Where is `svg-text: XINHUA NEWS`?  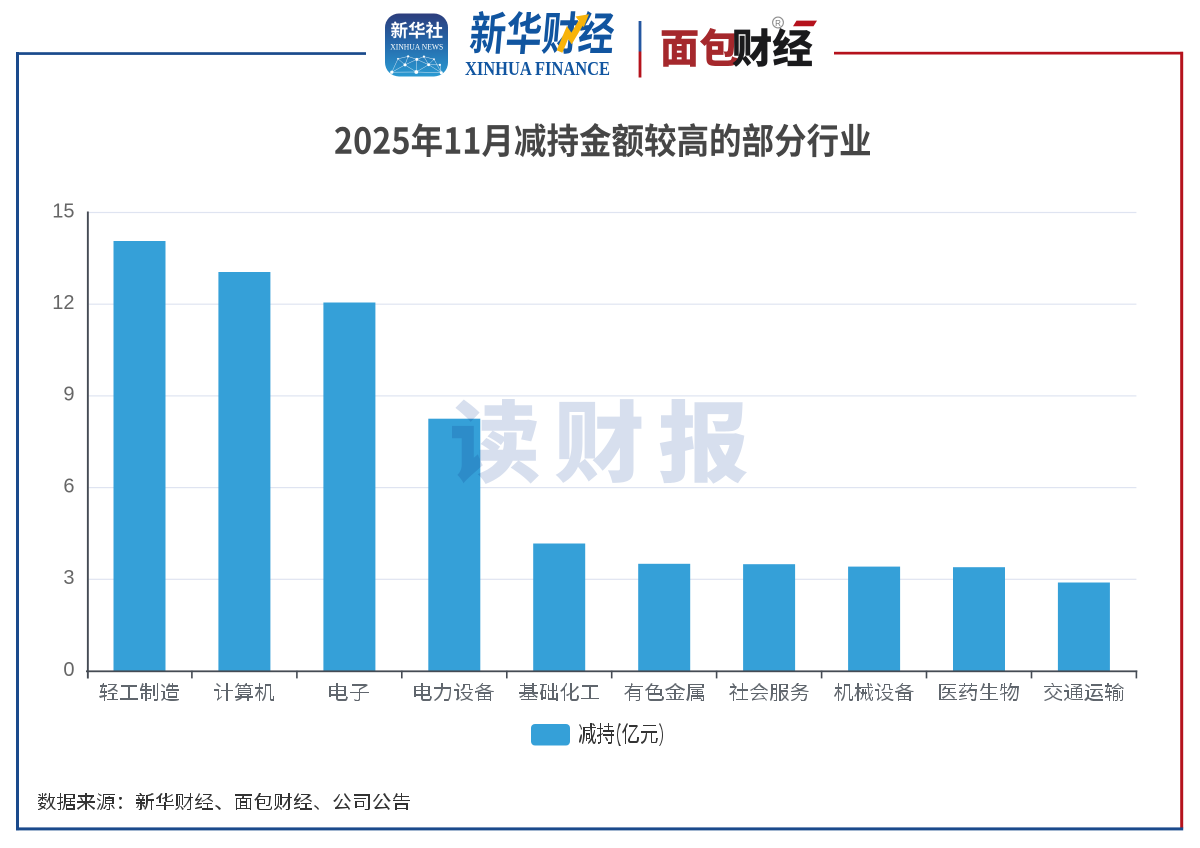 svg-text: XINHUA NEWS is located at coordinates (416, 47).